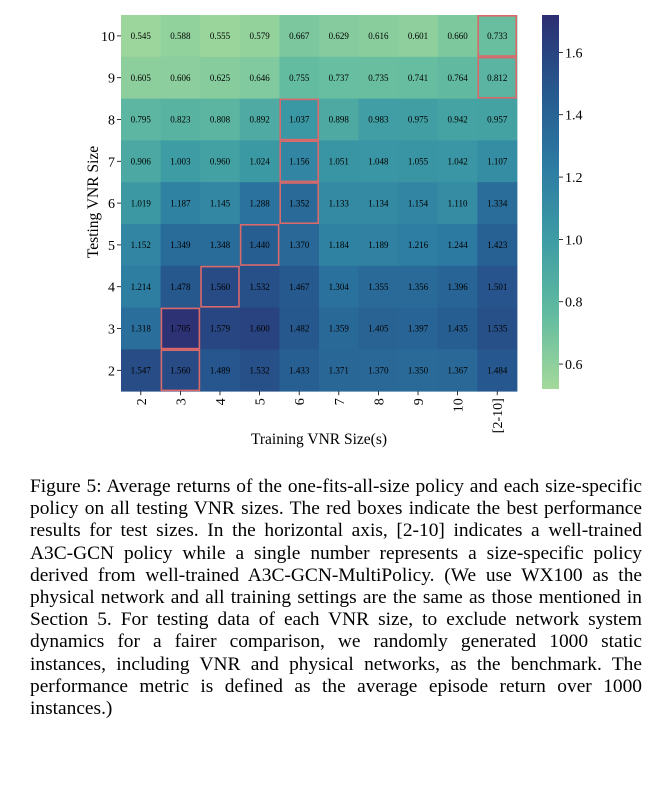 This screenshot has height=791, width=657. Describe the element at coordinates (497, 245) in the screenshot. I see `cell-value-label: 1.423` at that location.